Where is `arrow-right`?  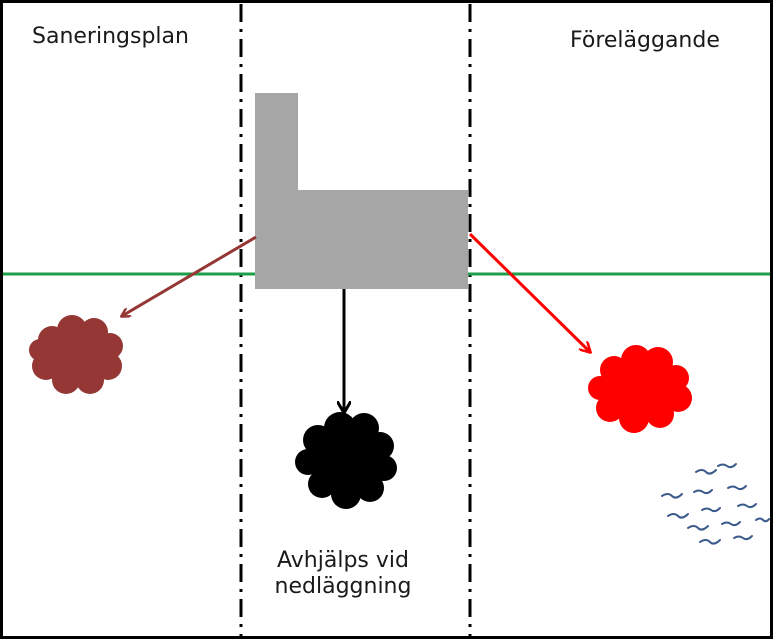 arrow-right is located at coordinates (529, 292).